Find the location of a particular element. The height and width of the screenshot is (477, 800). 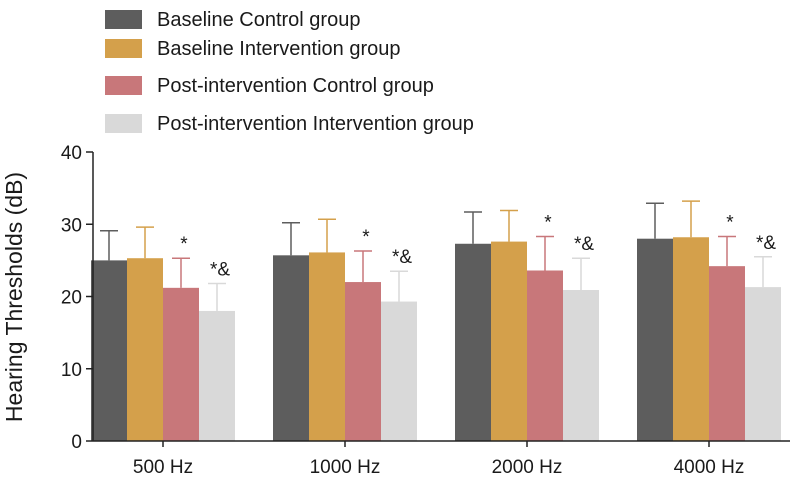

legend-label: Post-intervention Control group is located at coordinates (295, 86).